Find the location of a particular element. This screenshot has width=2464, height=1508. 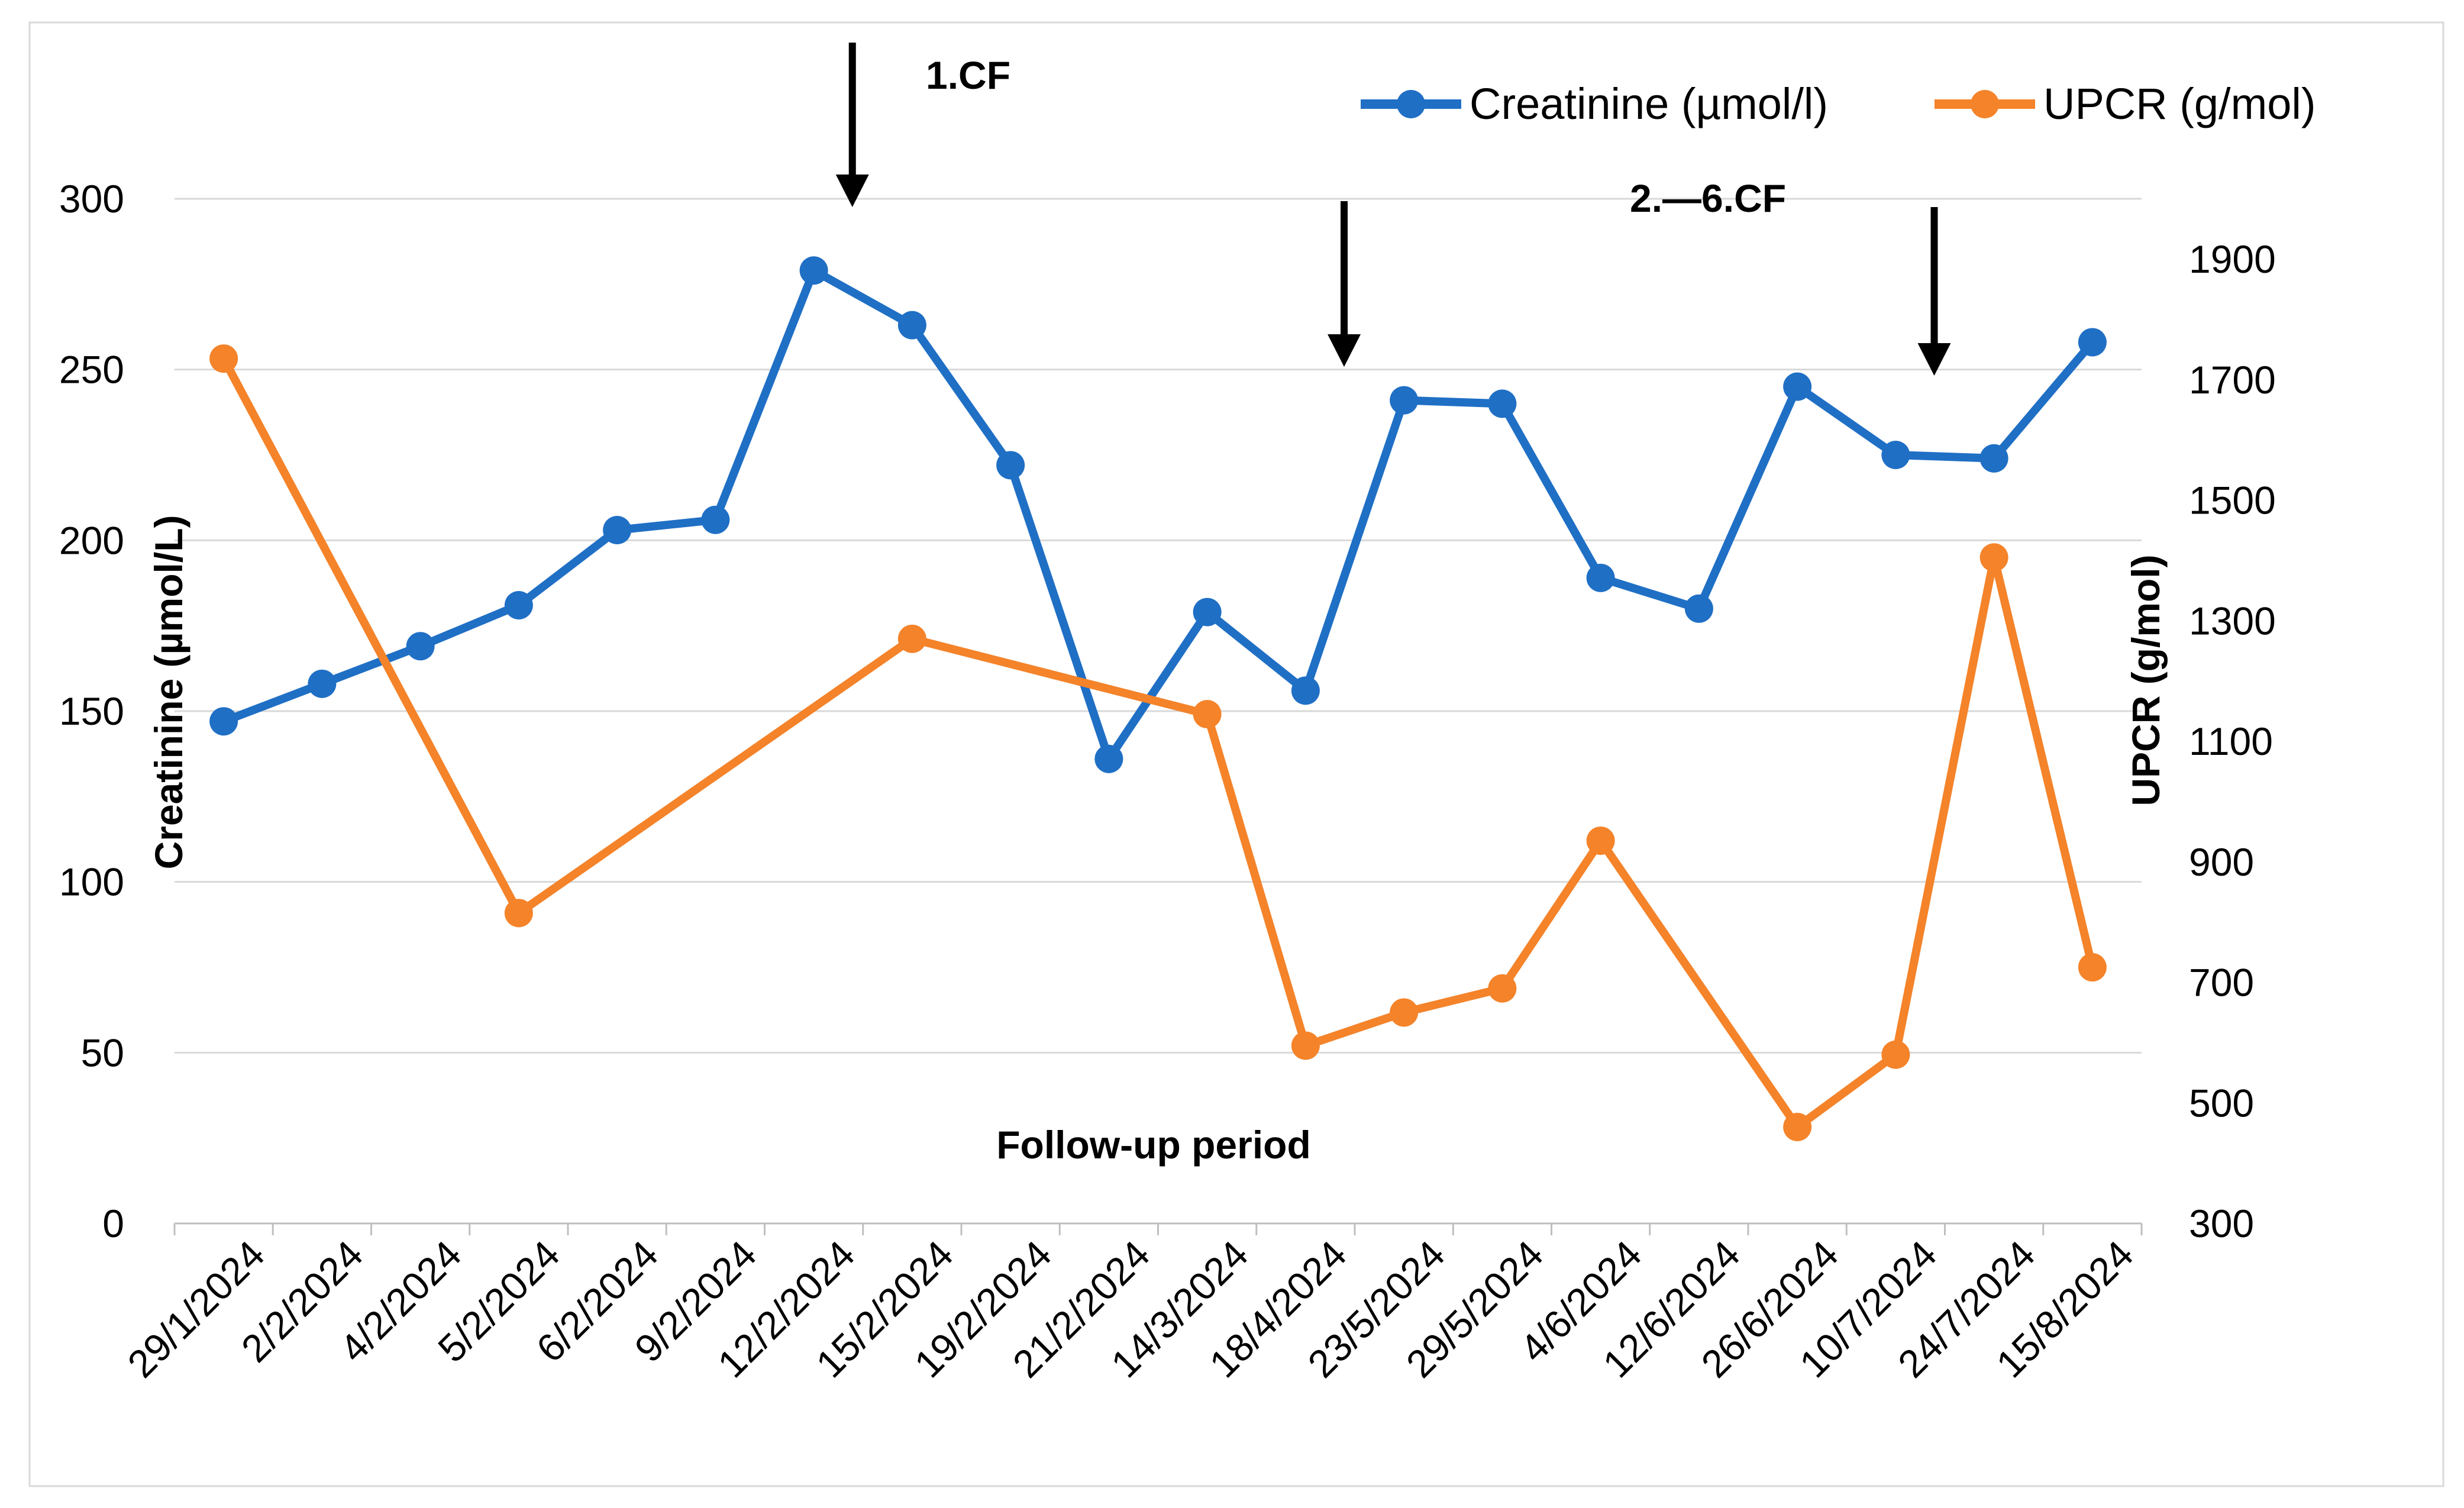

legend-creatinine-marker is located at coordinates (1411, 104).